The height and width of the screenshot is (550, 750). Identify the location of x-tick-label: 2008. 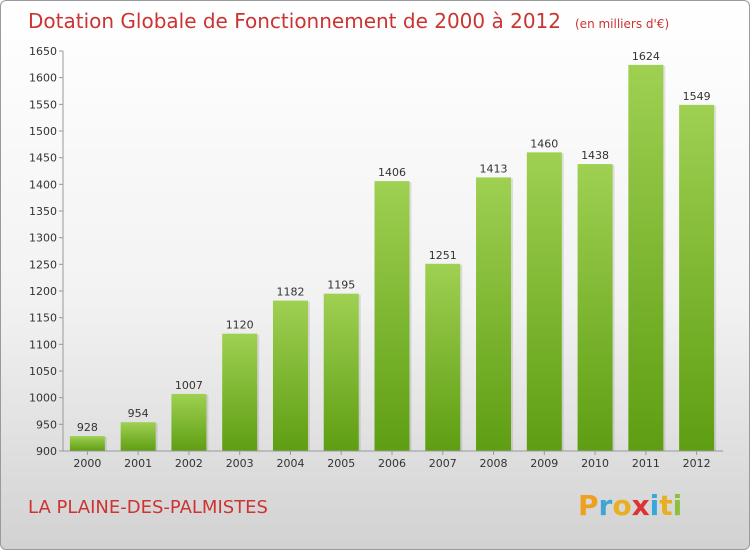
(494, 463).